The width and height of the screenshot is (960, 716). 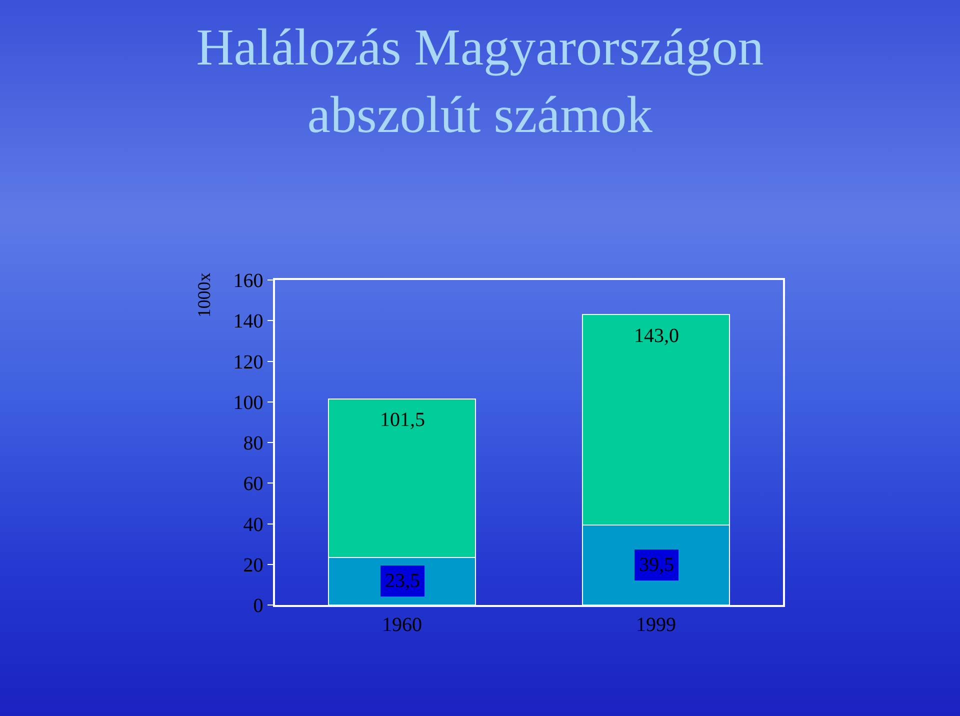 I want to click on data-label: 39,5, so click(x=656, y=565).